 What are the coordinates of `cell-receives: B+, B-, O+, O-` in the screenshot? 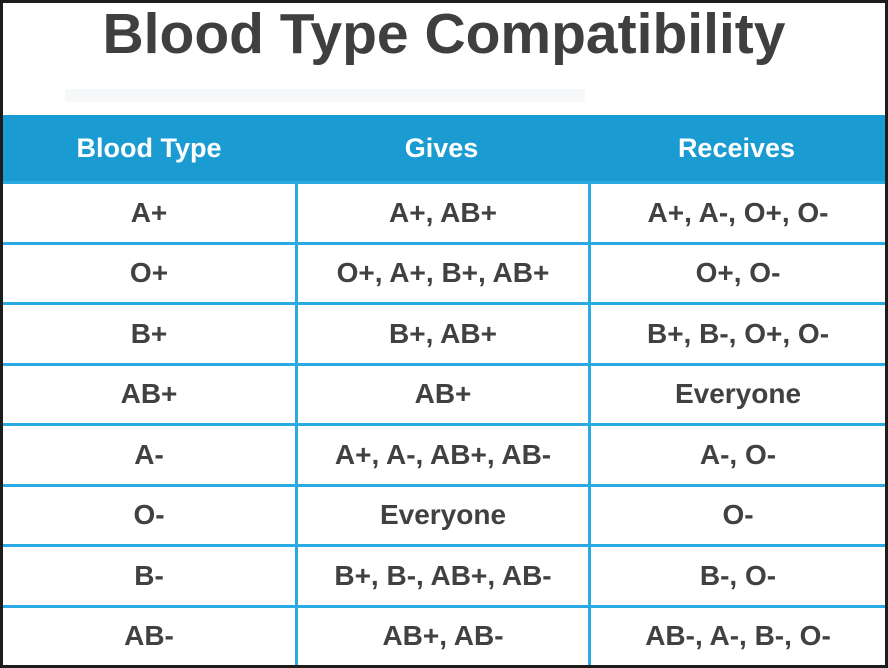 It's located at (736, 334).